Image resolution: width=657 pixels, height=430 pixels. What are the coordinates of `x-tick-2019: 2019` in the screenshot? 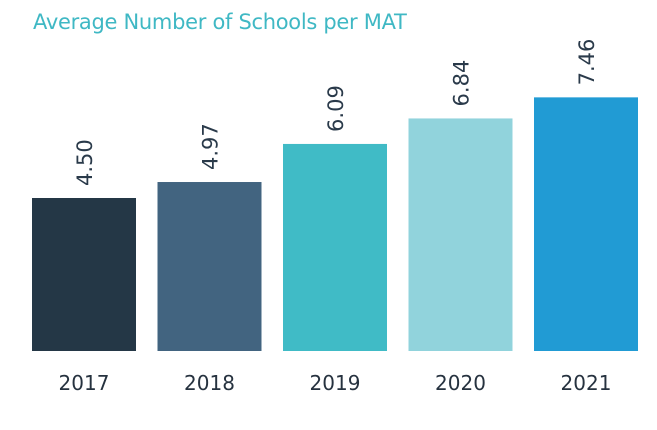 It's located at (335, 383).